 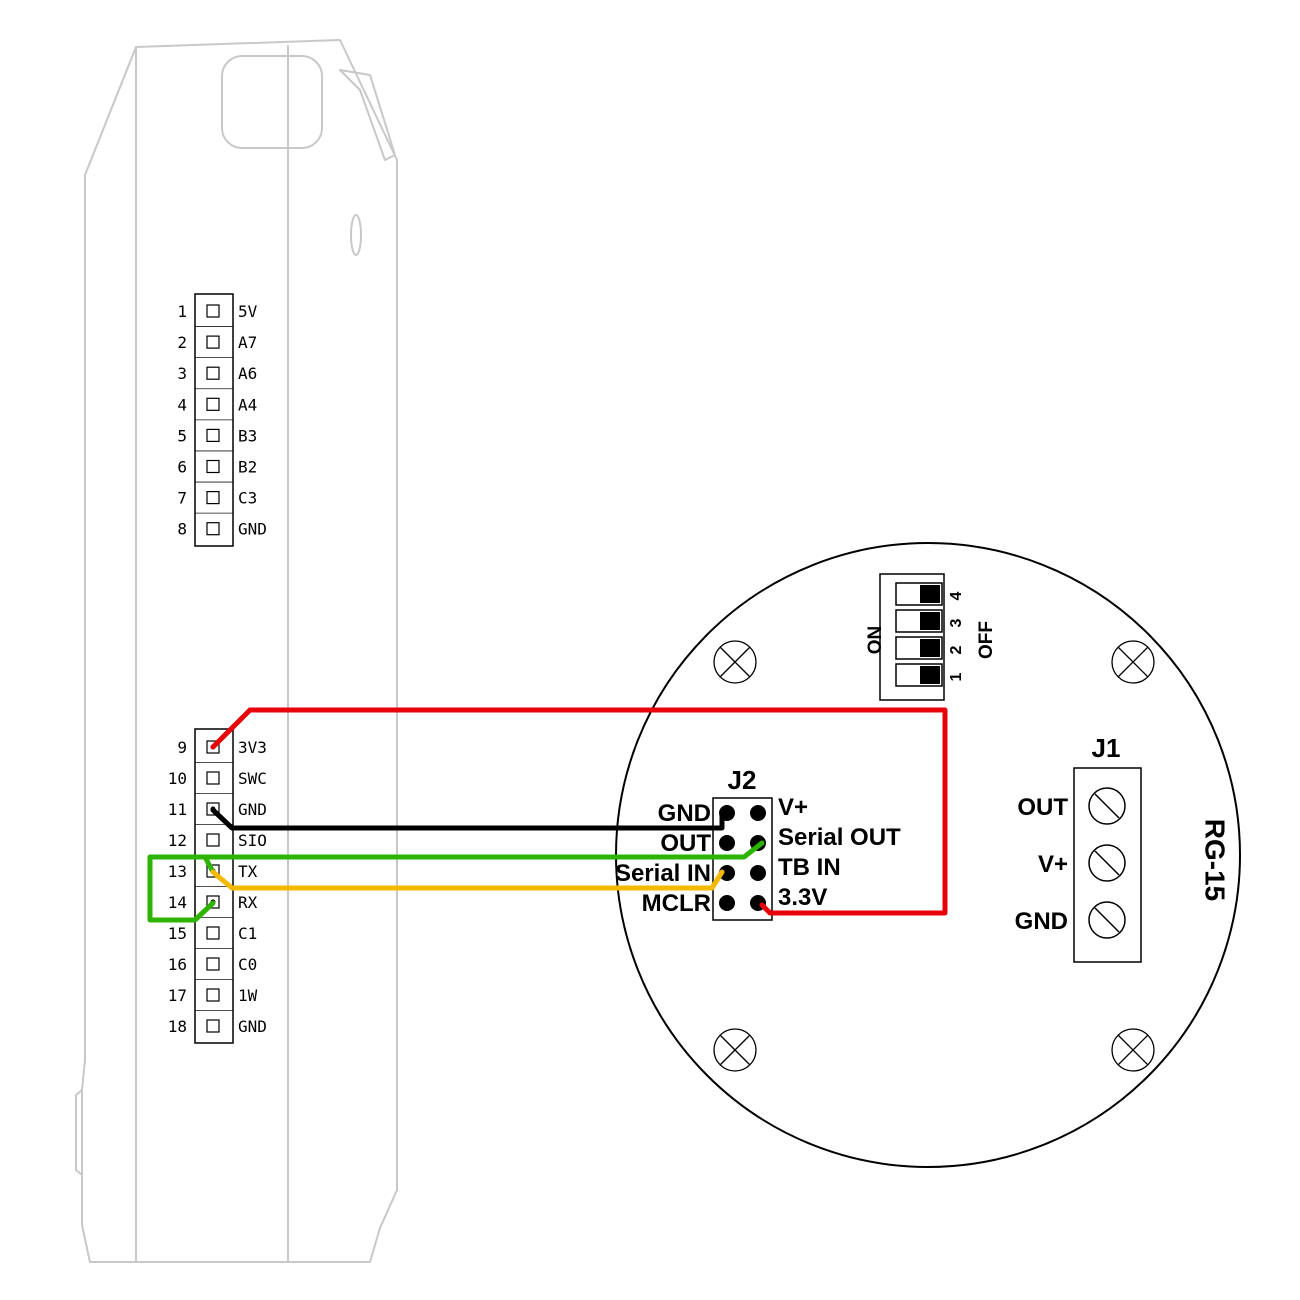 I want to click on pin-number: 10, so click(x=177, y=778).